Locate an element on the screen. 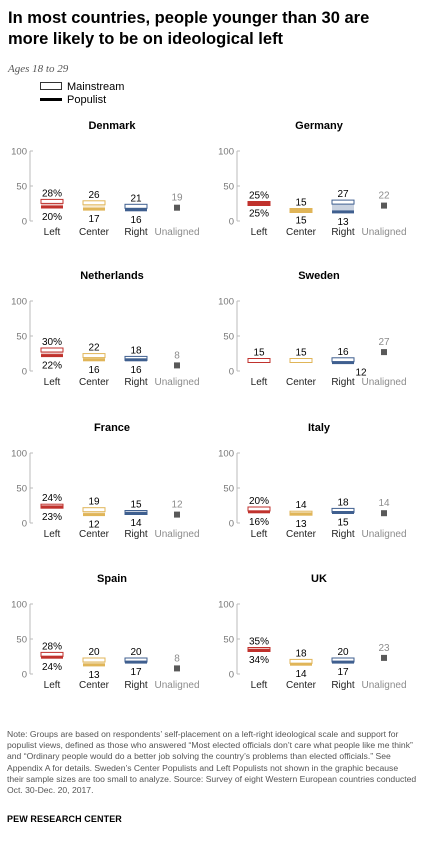  unaligned-value-label: 27 is located at coordinates (384, 342).